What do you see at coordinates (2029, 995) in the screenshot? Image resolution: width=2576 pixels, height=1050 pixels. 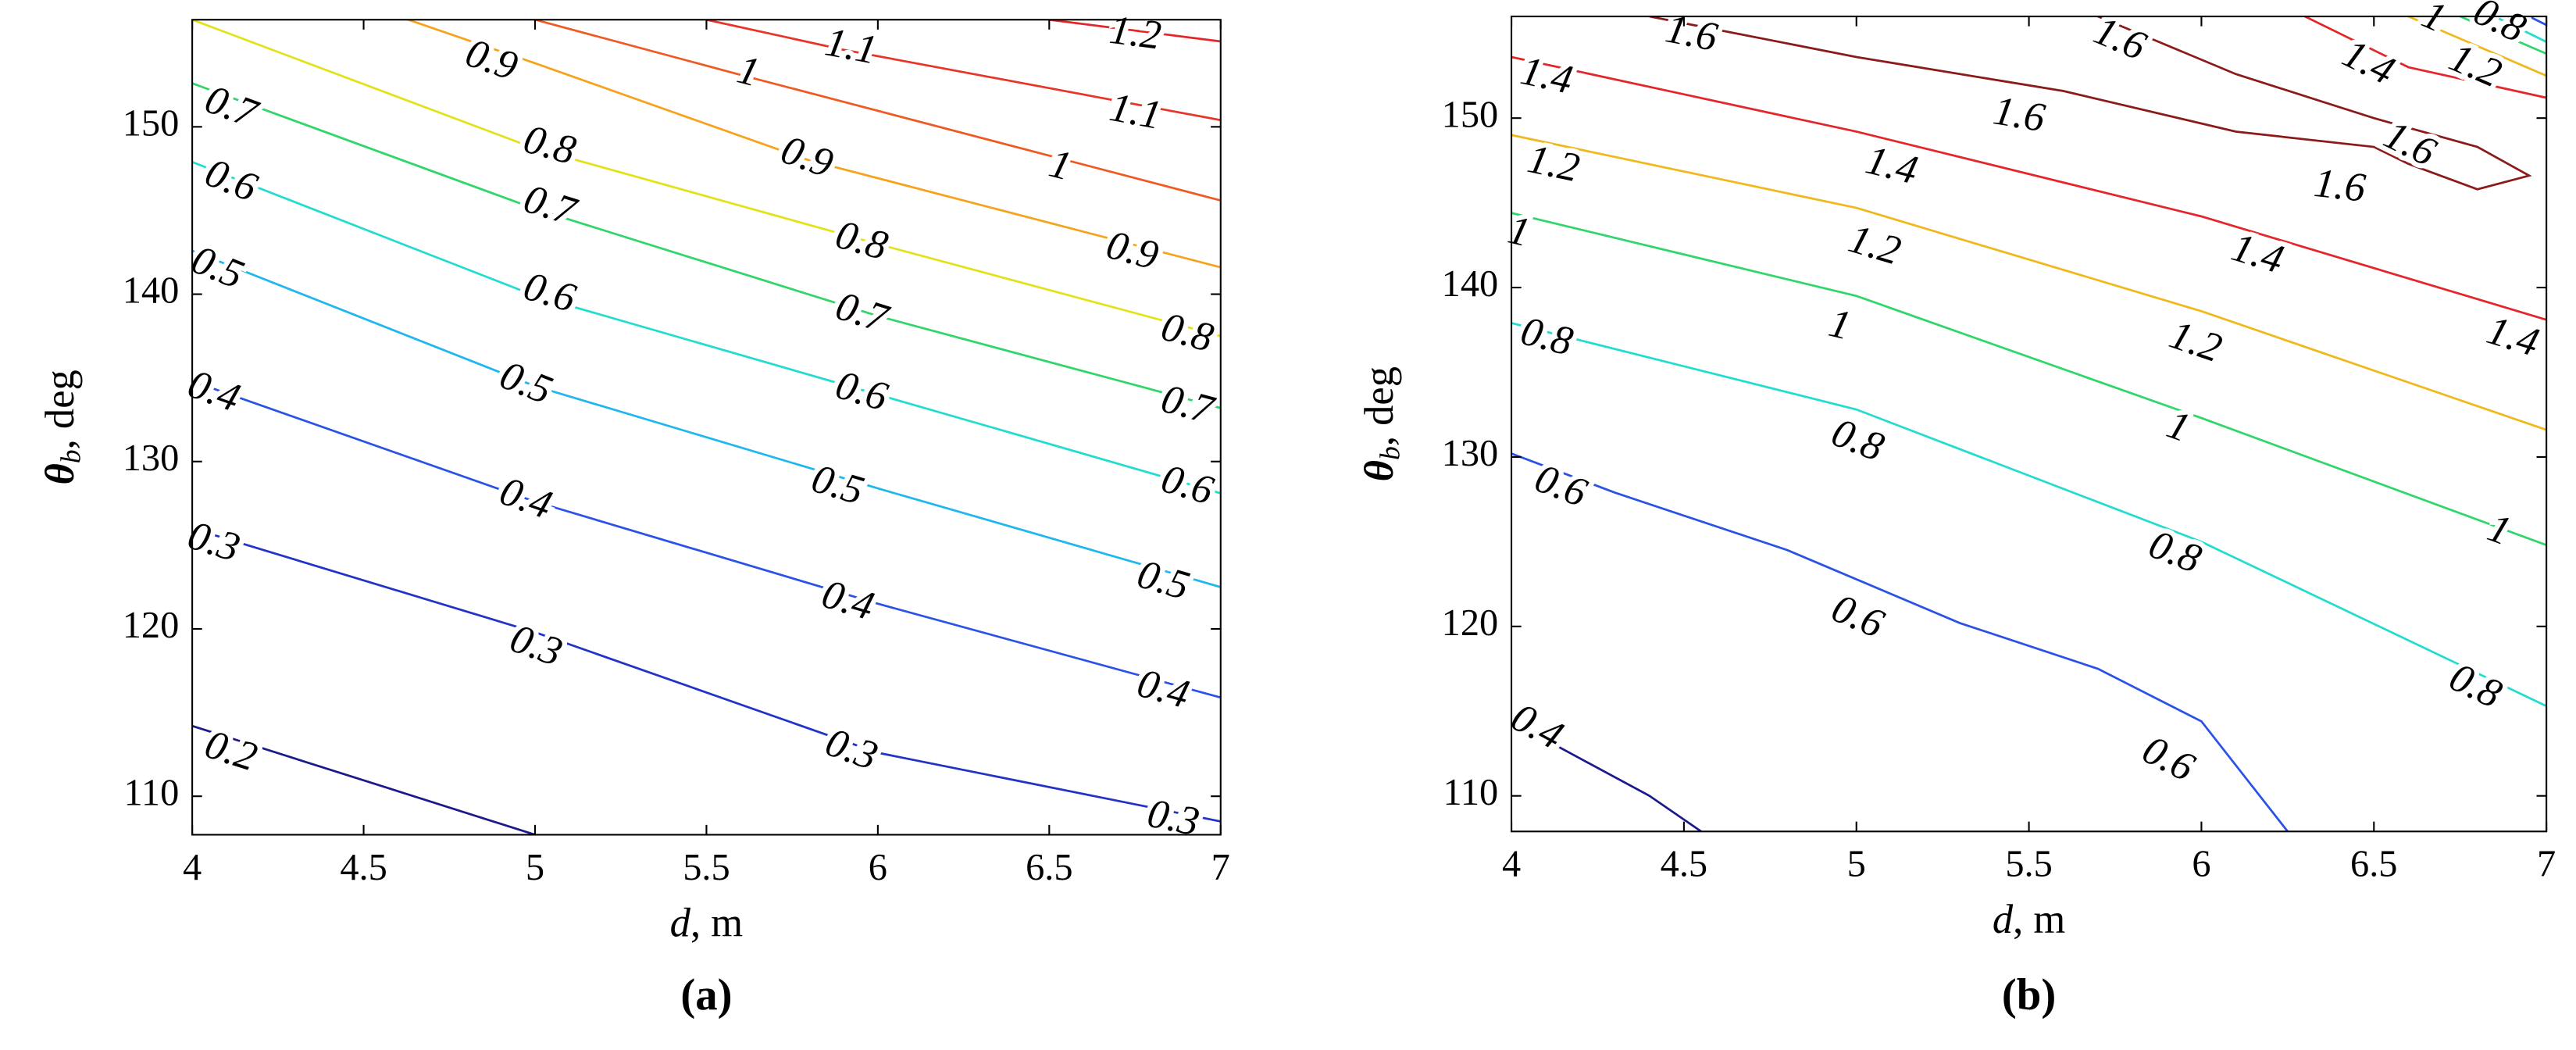 I see `panel-caption: (b)` at bounding box center [2029, 995].